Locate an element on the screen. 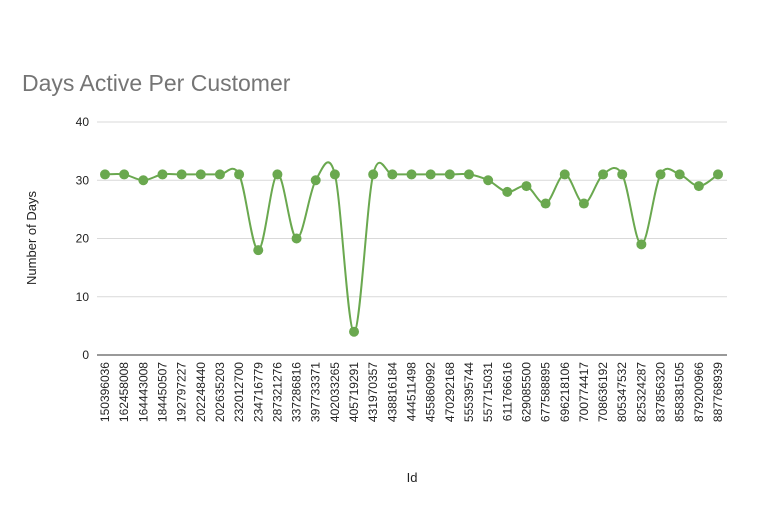  x-tick-label: 470292168 is located at coordinates (450, 392).